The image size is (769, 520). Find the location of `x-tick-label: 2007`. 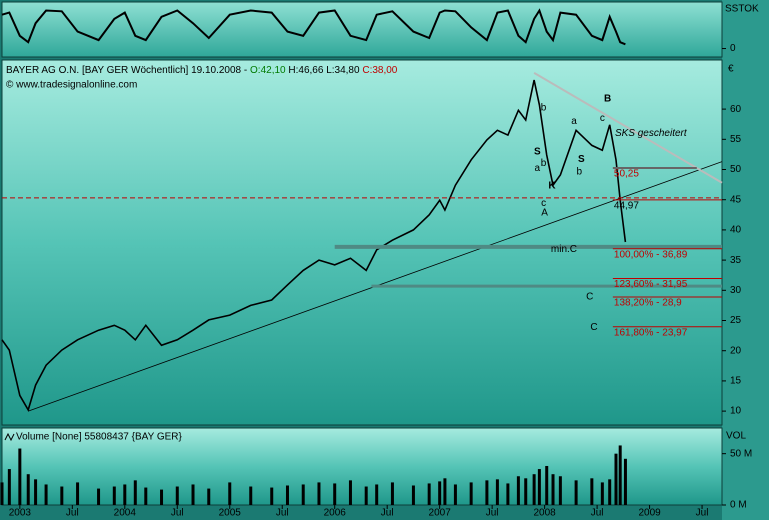

x-tick-label: 2007 is located at coordinates (440, 513).